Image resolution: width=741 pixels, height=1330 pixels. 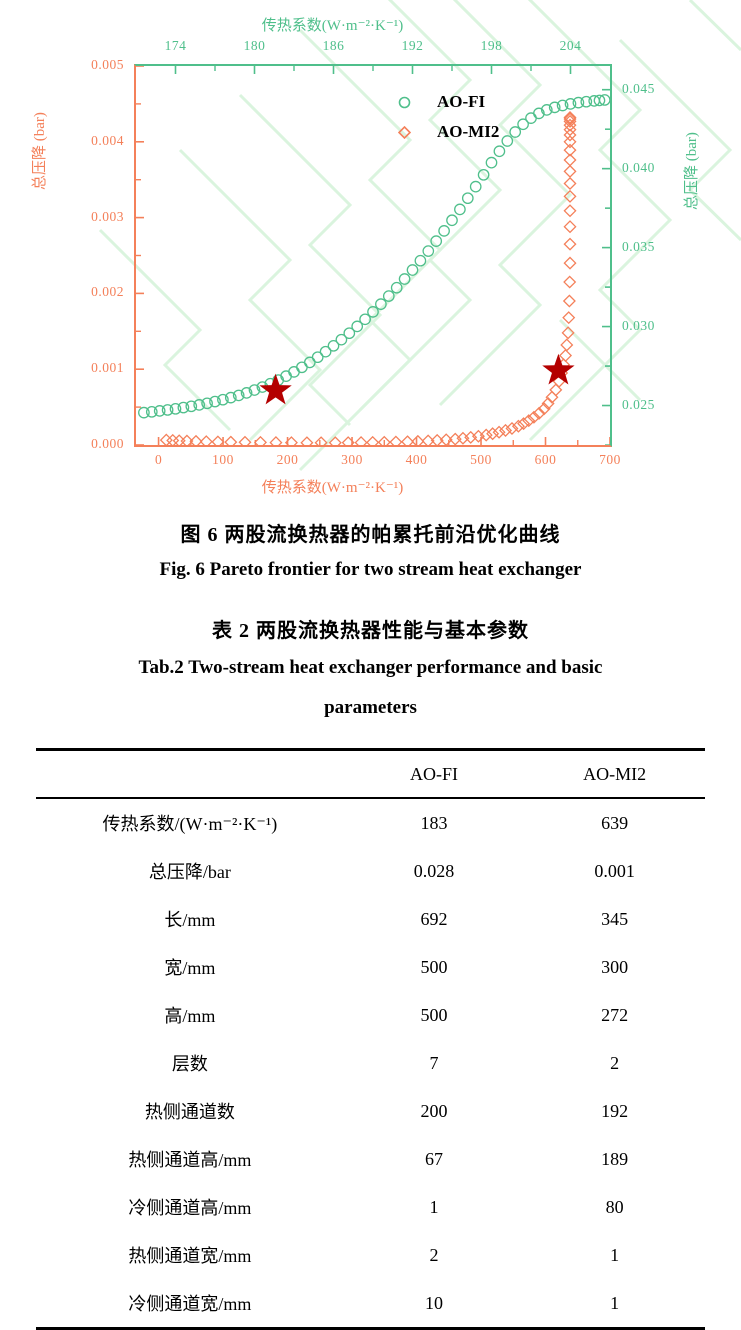 I want to click on bottom-tick-600: 600, so click(x=545, y=459).